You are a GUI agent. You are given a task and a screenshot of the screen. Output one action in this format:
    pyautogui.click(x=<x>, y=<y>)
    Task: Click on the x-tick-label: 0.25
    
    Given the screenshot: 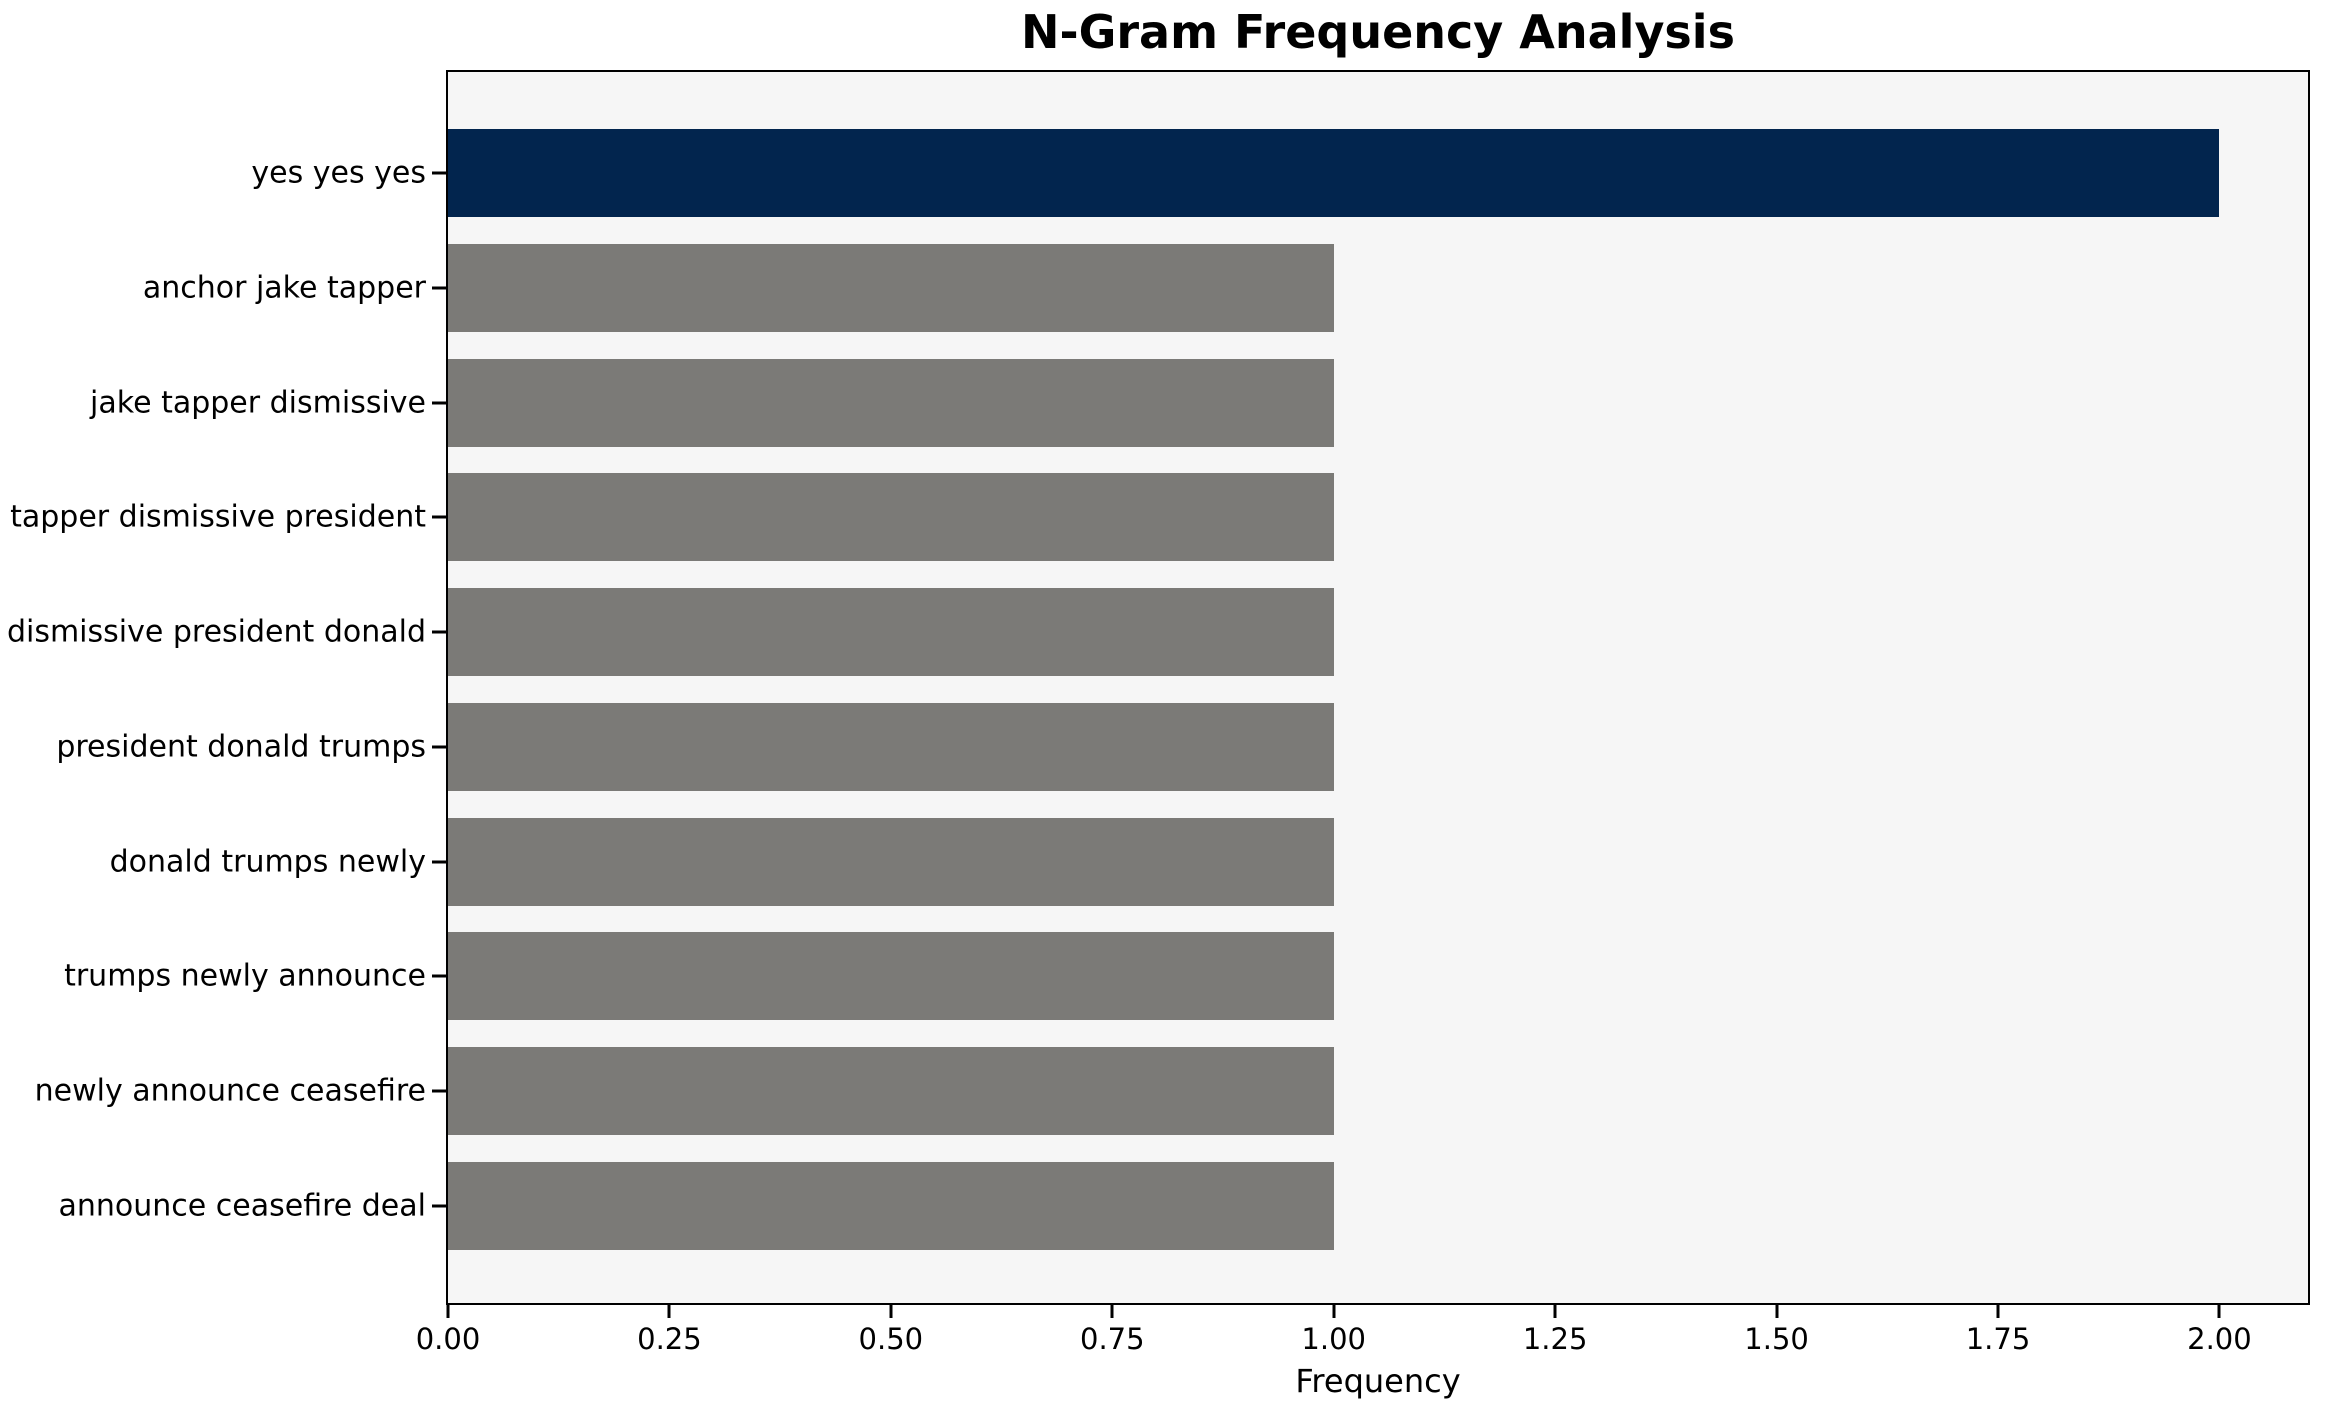 What is the action you would take?
    pyautogui.click(x=669, y=1339)
    